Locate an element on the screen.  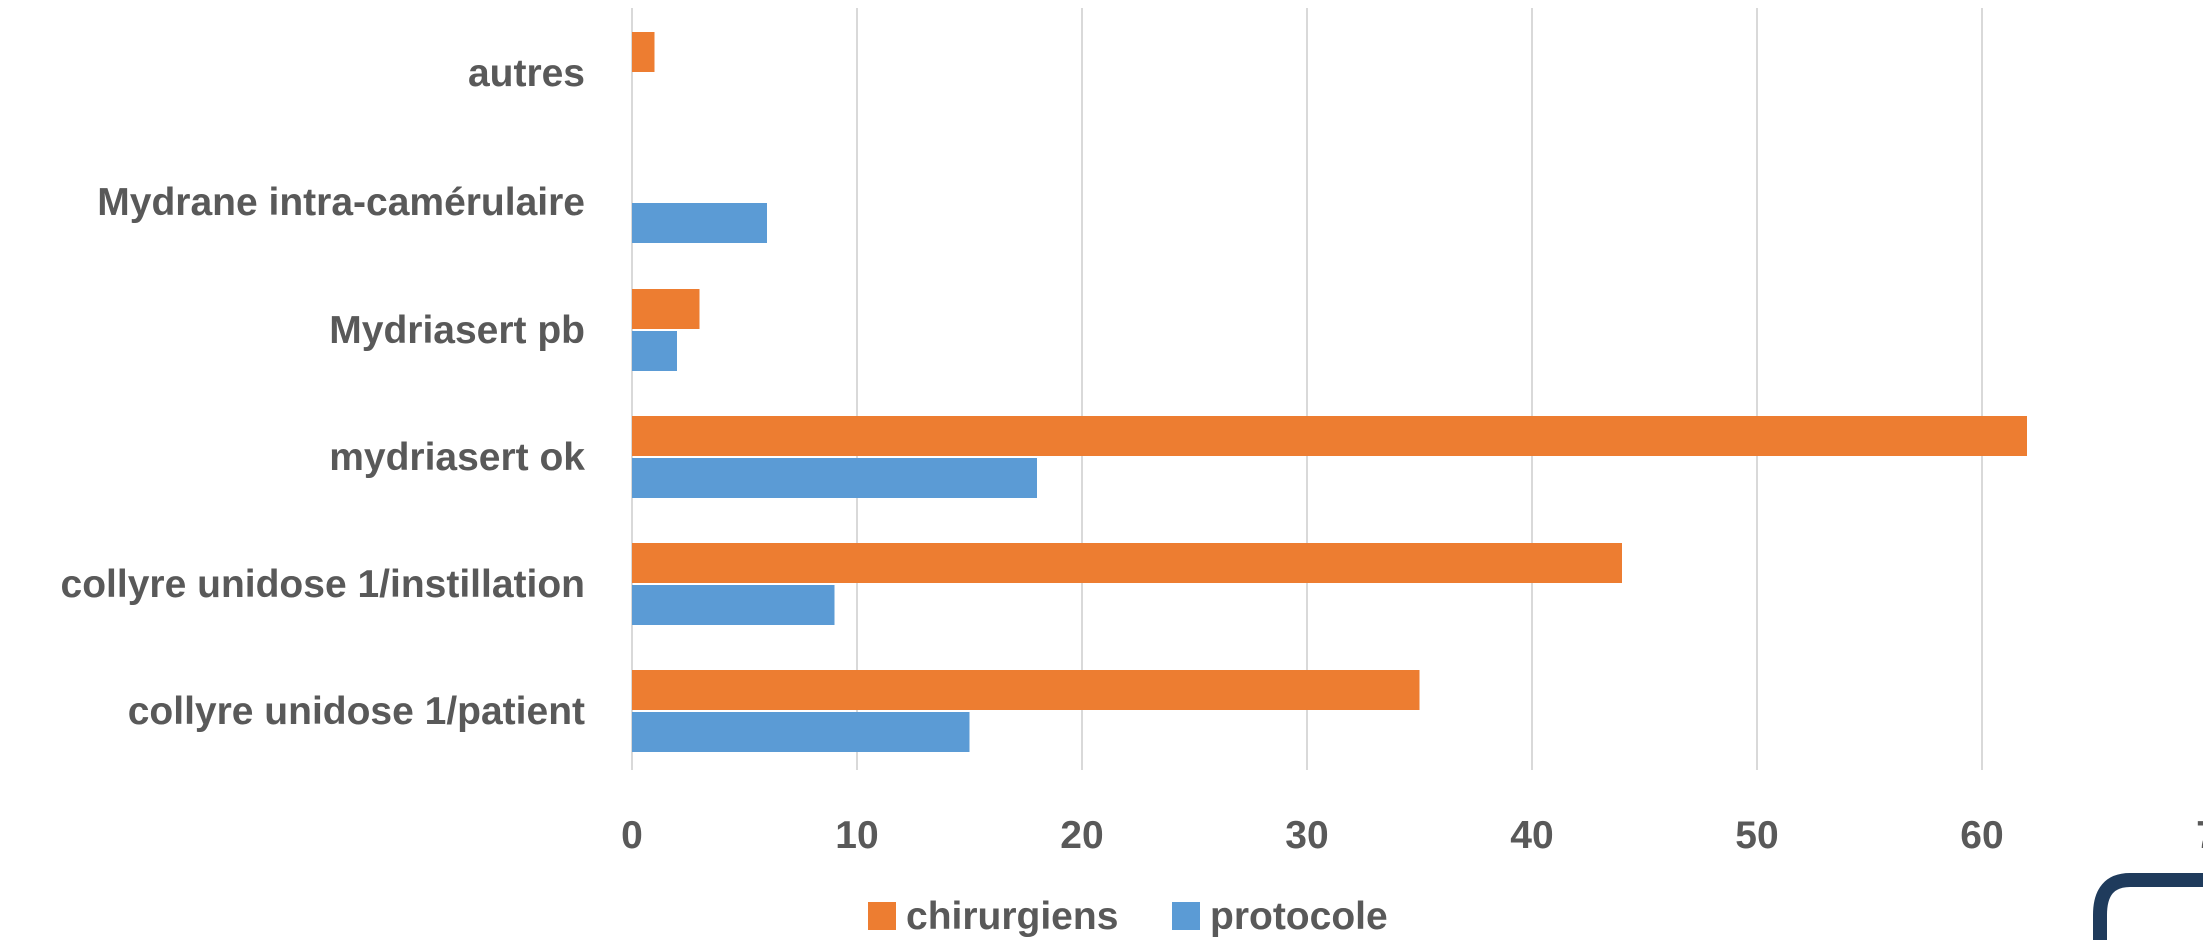
logo-icon is located at coordinates (2148, 906).